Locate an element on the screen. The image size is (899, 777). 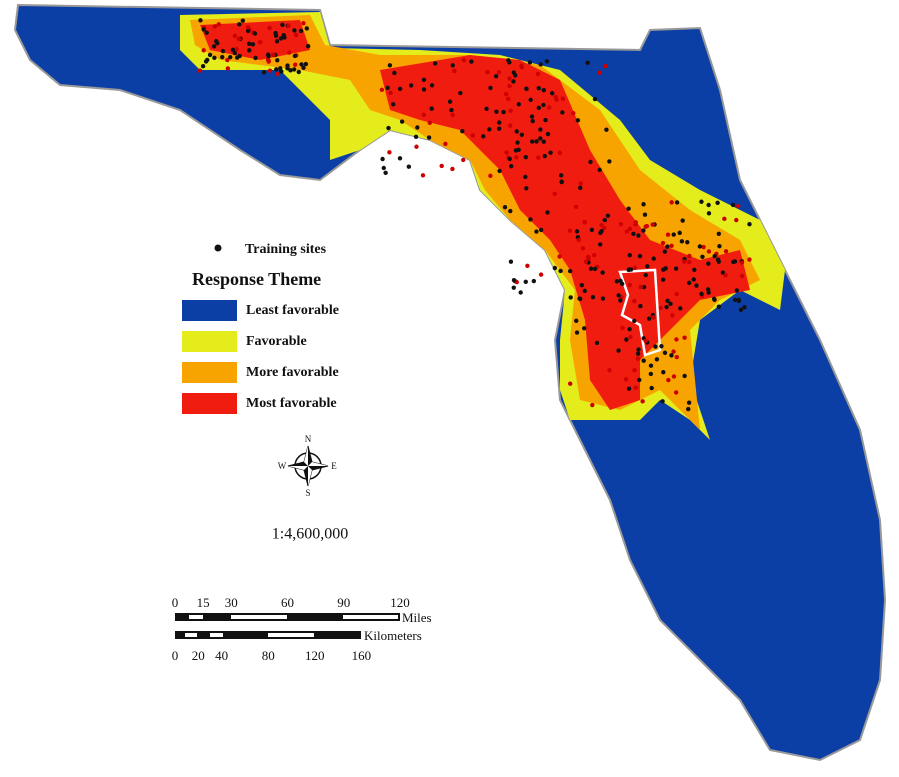
compass-s: S is located at coordinates (307, 493).